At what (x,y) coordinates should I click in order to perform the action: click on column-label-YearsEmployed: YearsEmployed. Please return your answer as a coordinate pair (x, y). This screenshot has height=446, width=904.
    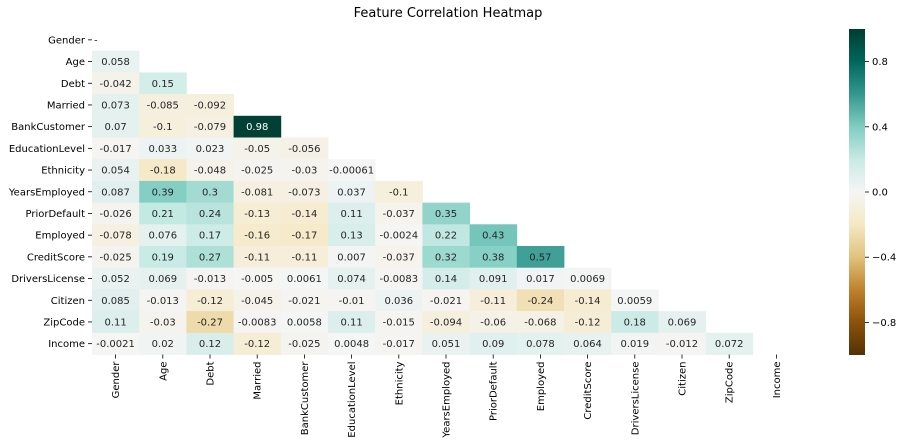
    Looking at the image, I should click on (447, 400).